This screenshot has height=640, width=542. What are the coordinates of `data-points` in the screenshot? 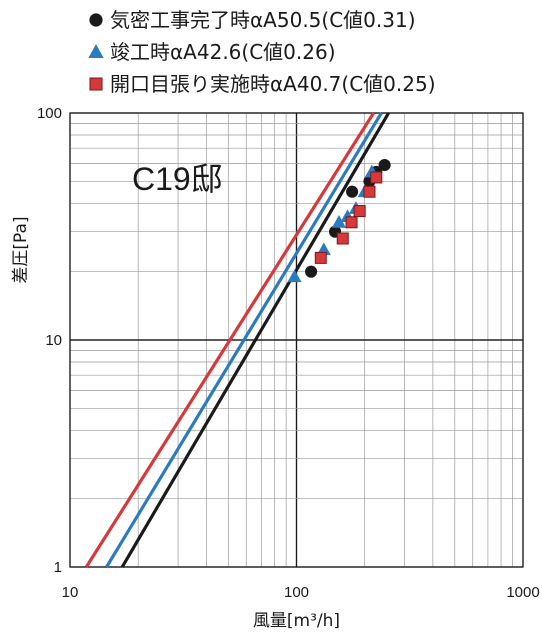 It's located at (339, 220).